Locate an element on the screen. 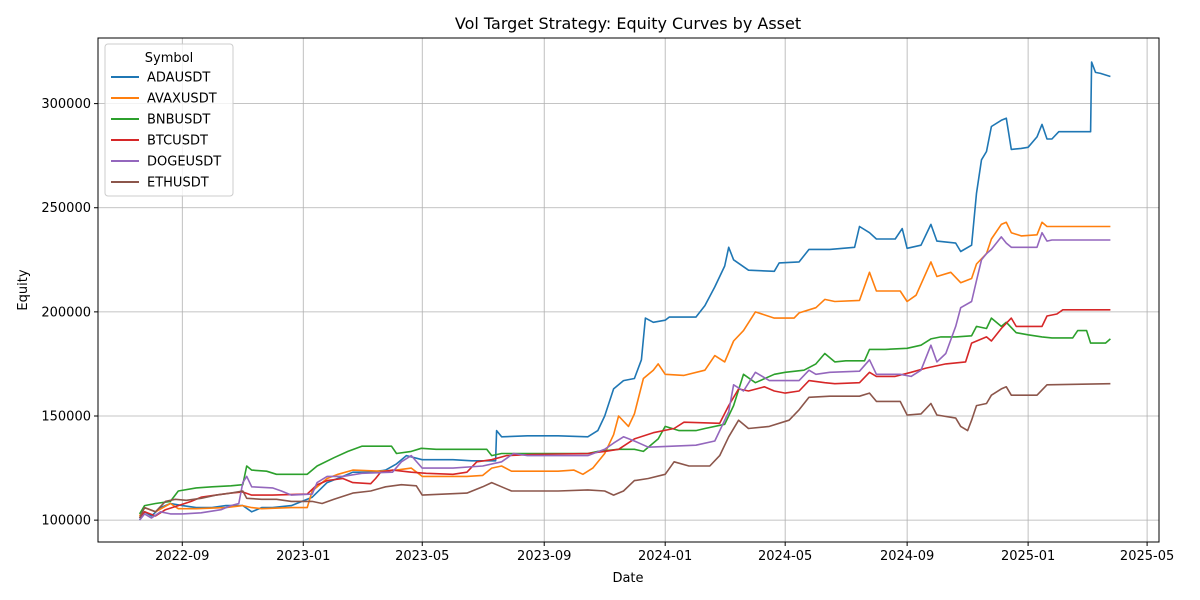 This screenshot has height=600, width=1200. legend-label-avaxusdt: AVAXUSDT is located at coordinates (182, 99).